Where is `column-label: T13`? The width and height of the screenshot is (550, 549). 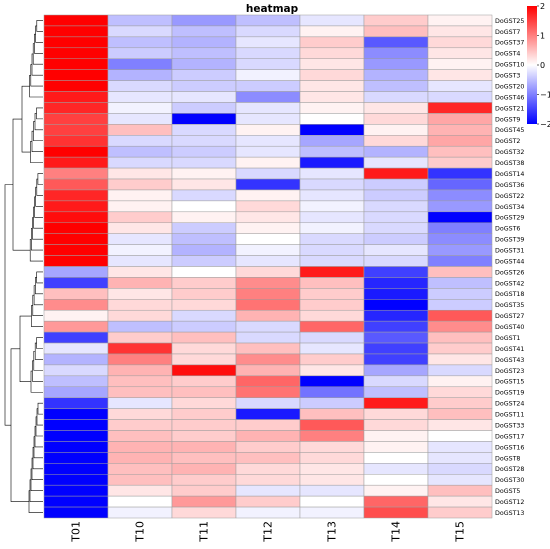
column-label: T13 is located at coordinates (332, 532).